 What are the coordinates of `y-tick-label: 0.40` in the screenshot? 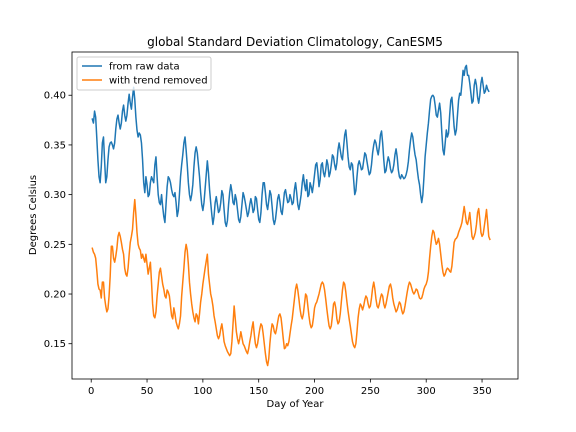 It's located at (55, 96).